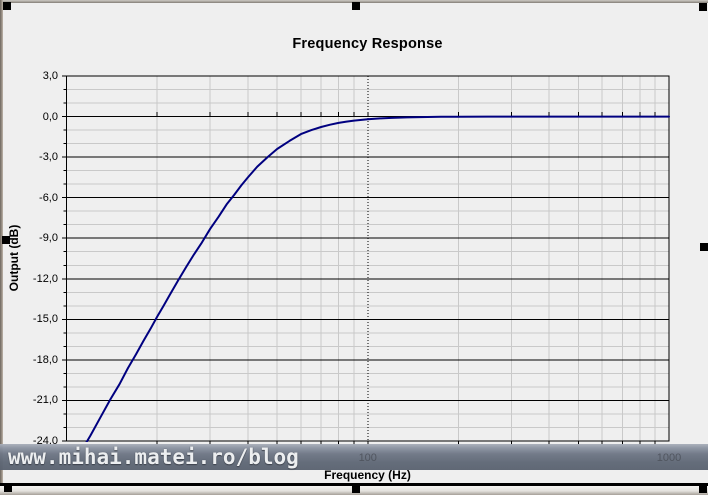 This screenshot has height=495, width=708. Describe the element at coordinates (14, 258) in the screenshot. I see `y-axis-title: Output (dB)` at that location.